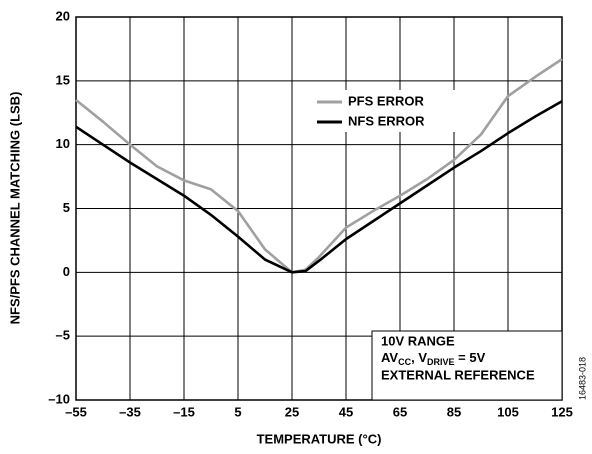 The height and width of the screenshot is (454, 592). What do you see at coordinates (382, 111) in the screenshot?
I see `legend-box` at bounding box center [382, 111].